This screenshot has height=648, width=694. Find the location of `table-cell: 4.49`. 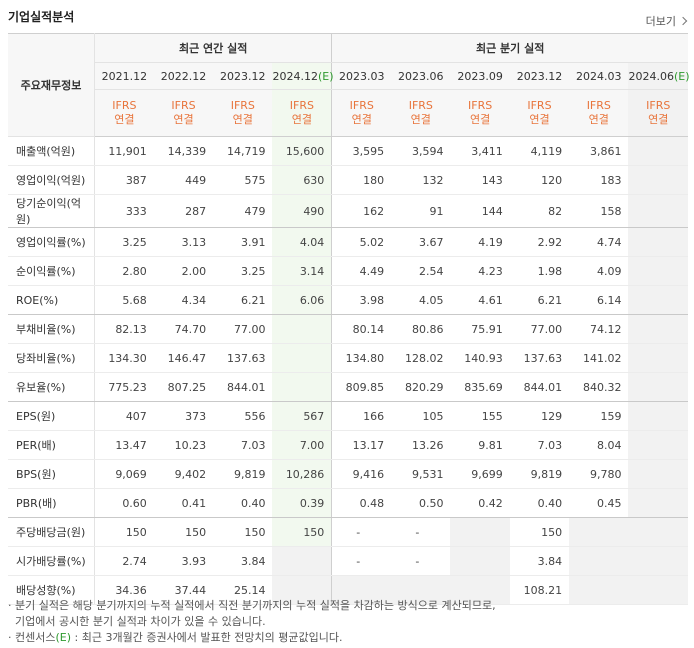

table-cell: 4.49 is located at coordinates (361, 271).